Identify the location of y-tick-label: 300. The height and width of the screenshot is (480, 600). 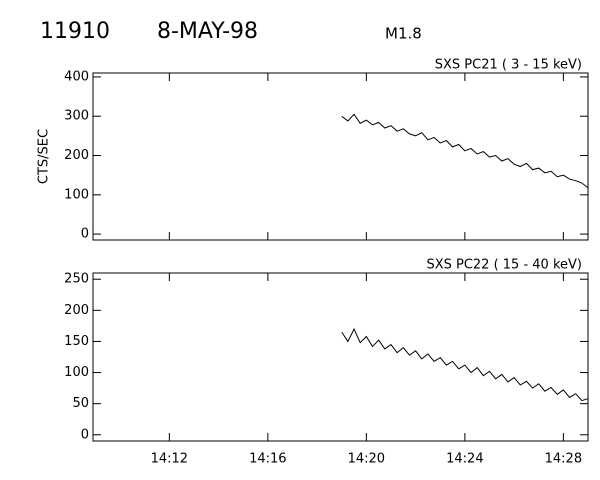
(76, 116).